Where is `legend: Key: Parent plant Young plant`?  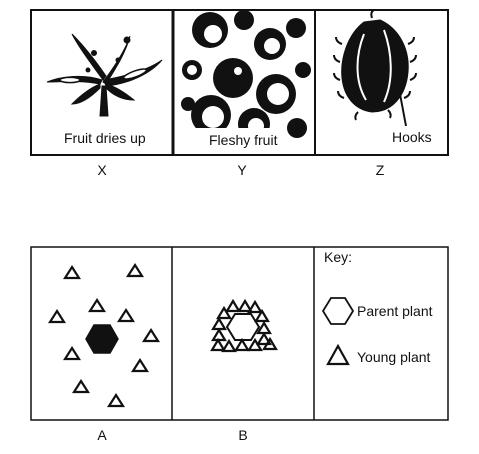 legend: Key: Parent plant Young plant is located at coordinates (378, 307).